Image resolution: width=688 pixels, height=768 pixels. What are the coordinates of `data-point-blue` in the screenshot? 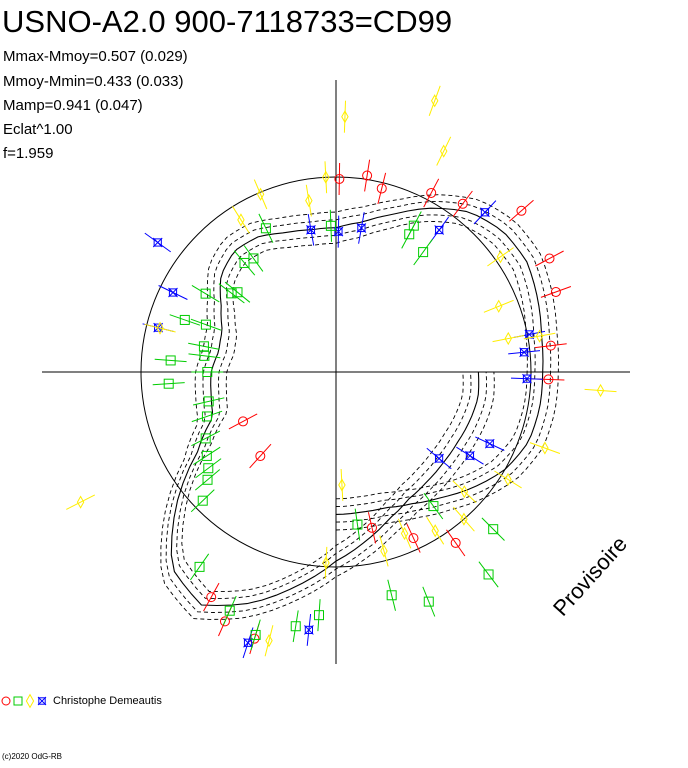 It's located at (173, 292).